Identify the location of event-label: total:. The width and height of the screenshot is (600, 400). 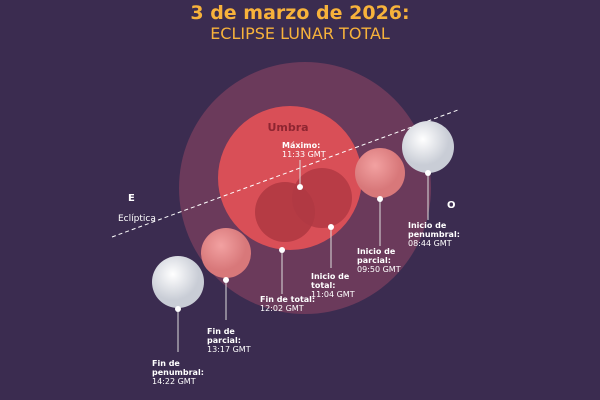
(323, 285).